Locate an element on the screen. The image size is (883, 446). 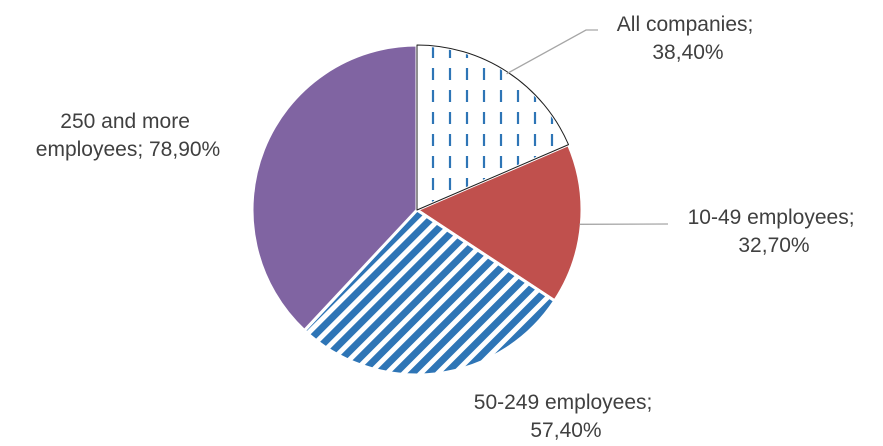
svg-text: 50-249 employees; 57,40% is located at coordinates (566, 416).